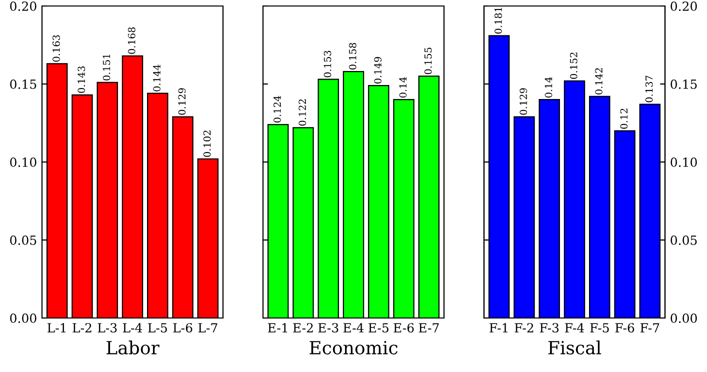 The height and width of the screenshot is (372, 707). What do you see at coordinates (23, 6) in the screenshot?
I see `y-tick-label: 0.20` at bounding box center [23, 6].